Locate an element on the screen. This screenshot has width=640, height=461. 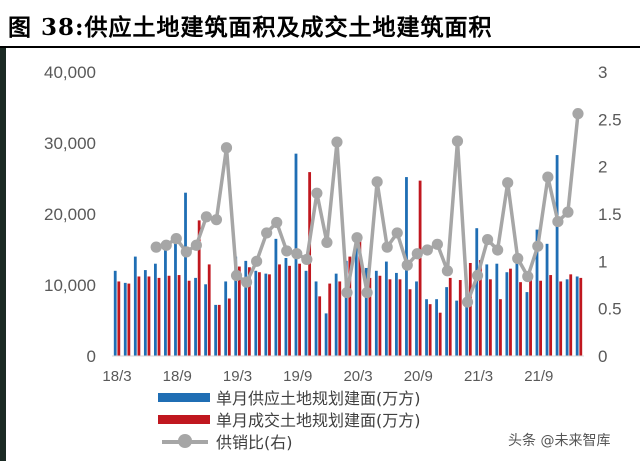
legend-label-sold: 单月成交土地规划建面(万方) is located at coordinates (318, 420).